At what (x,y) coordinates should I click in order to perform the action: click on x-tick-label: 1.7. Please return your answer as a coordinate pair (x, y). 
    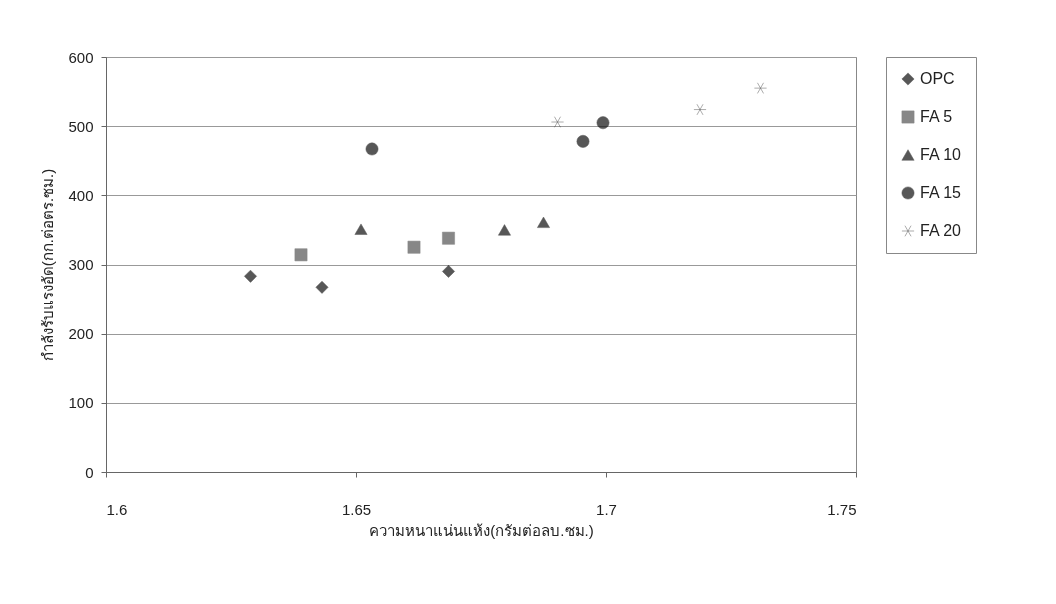
    Looking at the image, I should click on (606, 509).